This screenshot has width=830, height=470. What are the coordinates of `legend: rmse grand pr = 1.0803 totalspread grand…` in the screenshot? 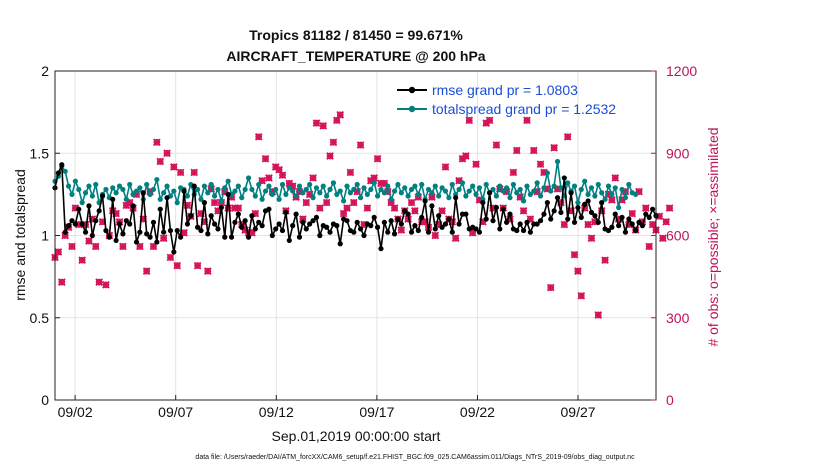 It's located at (506, 99).